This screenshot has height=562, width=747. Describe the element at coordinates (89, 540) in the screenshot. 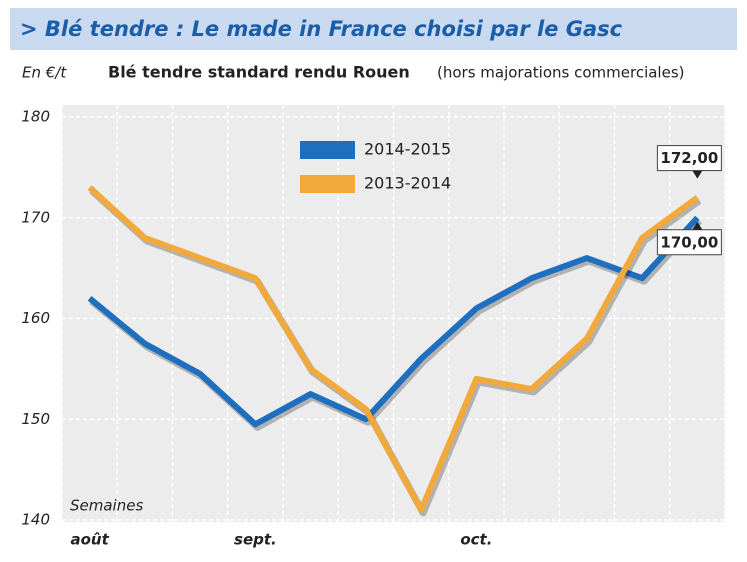

I see `x-tick-label: août` at that location.